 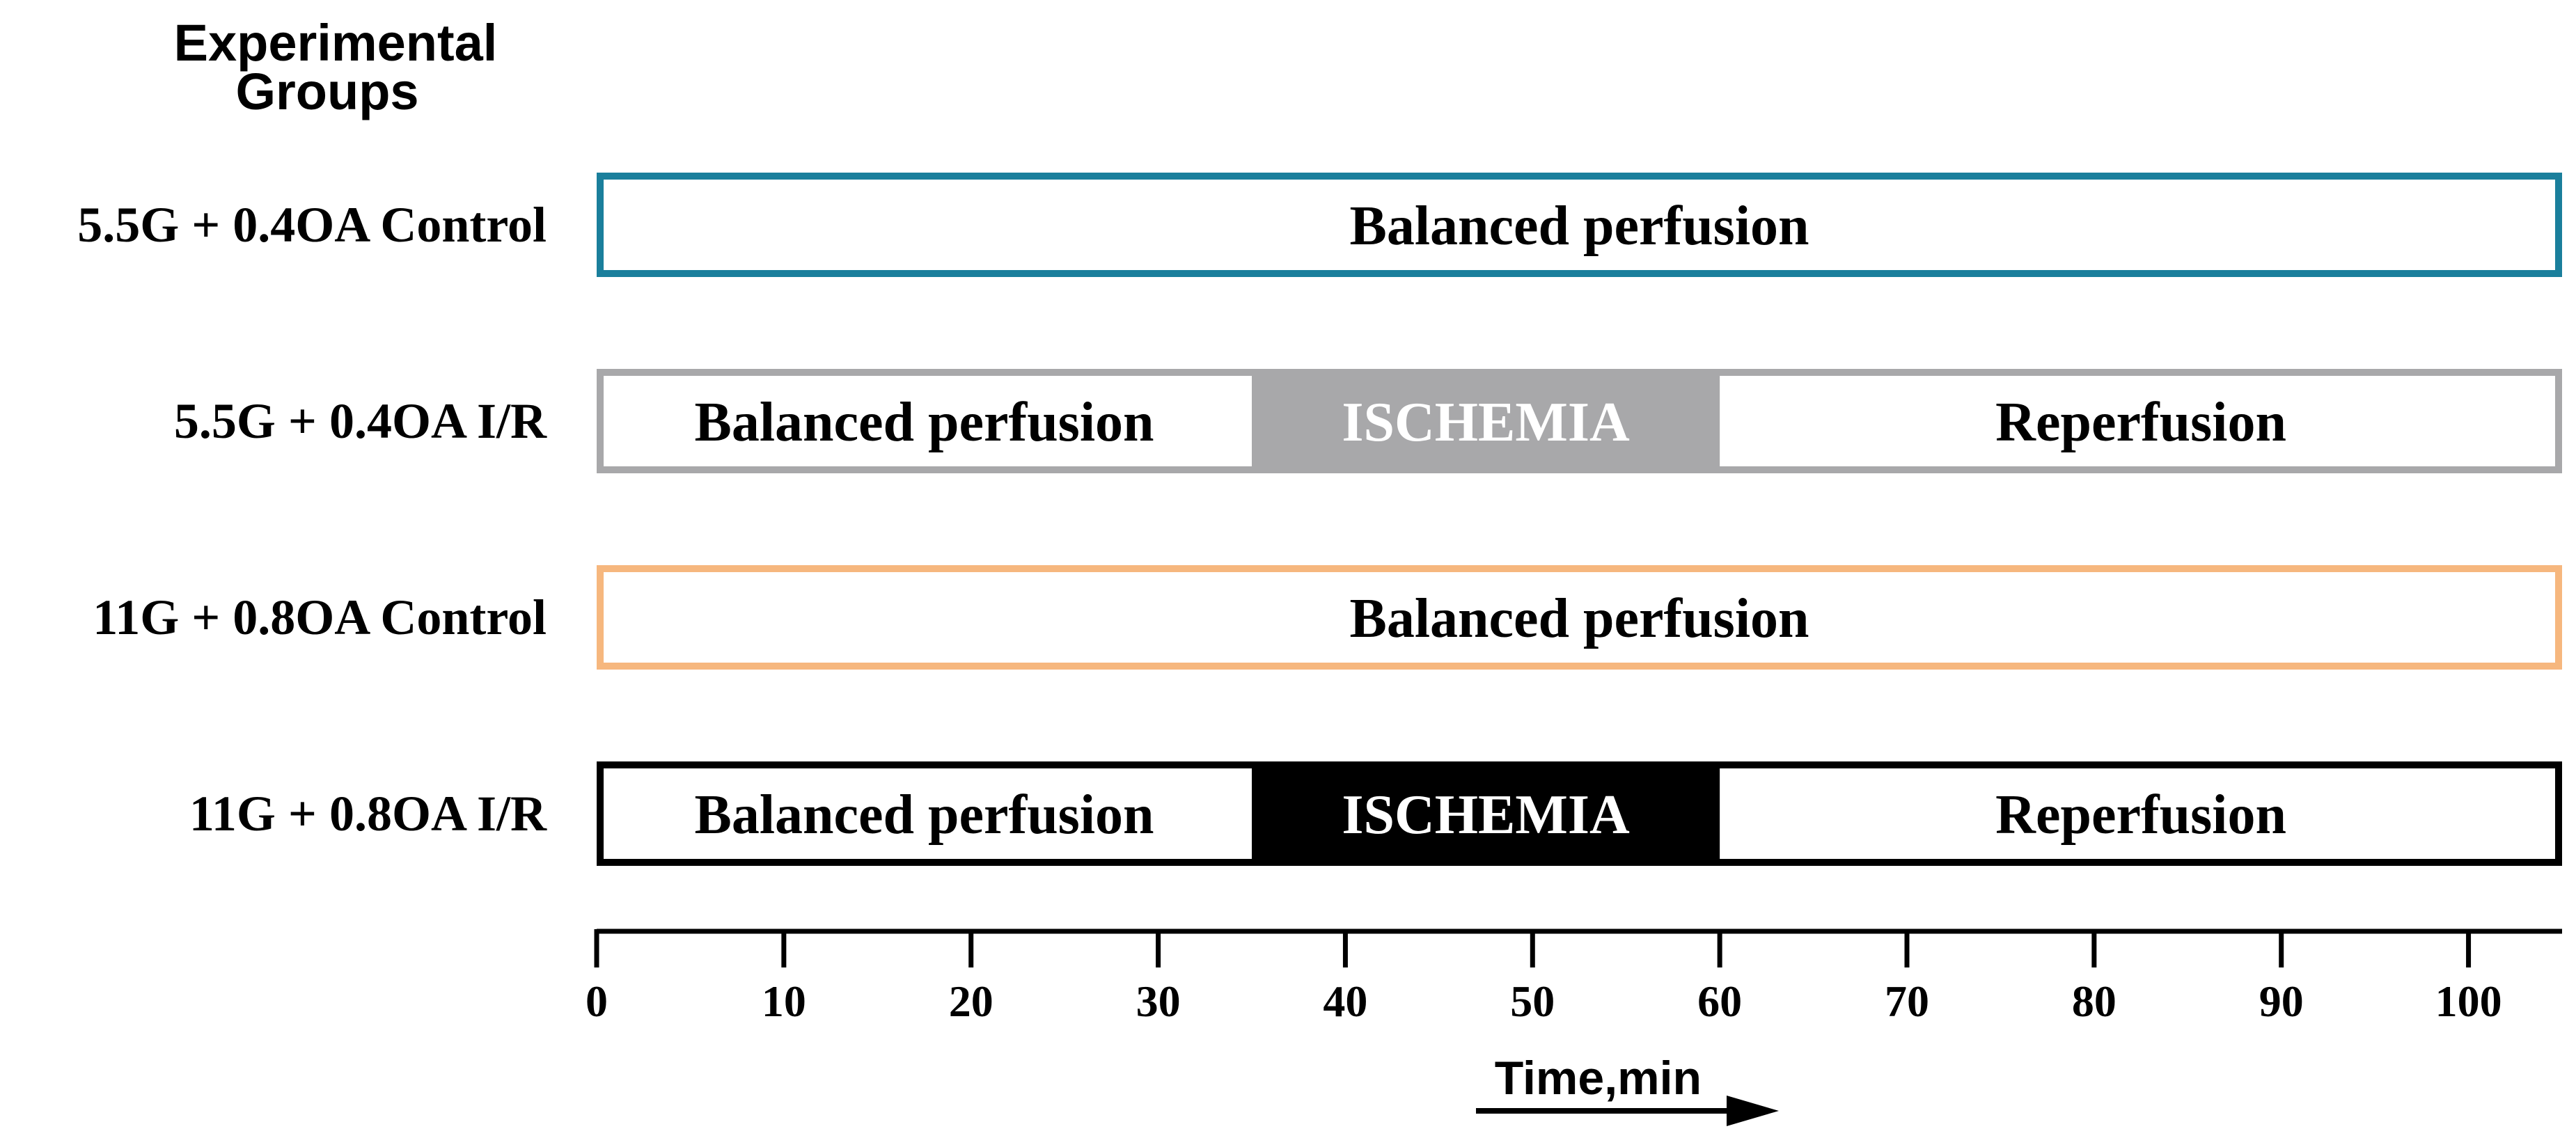 I want to click on axis-tick-label: 60, so click(x=1719, y=1001).